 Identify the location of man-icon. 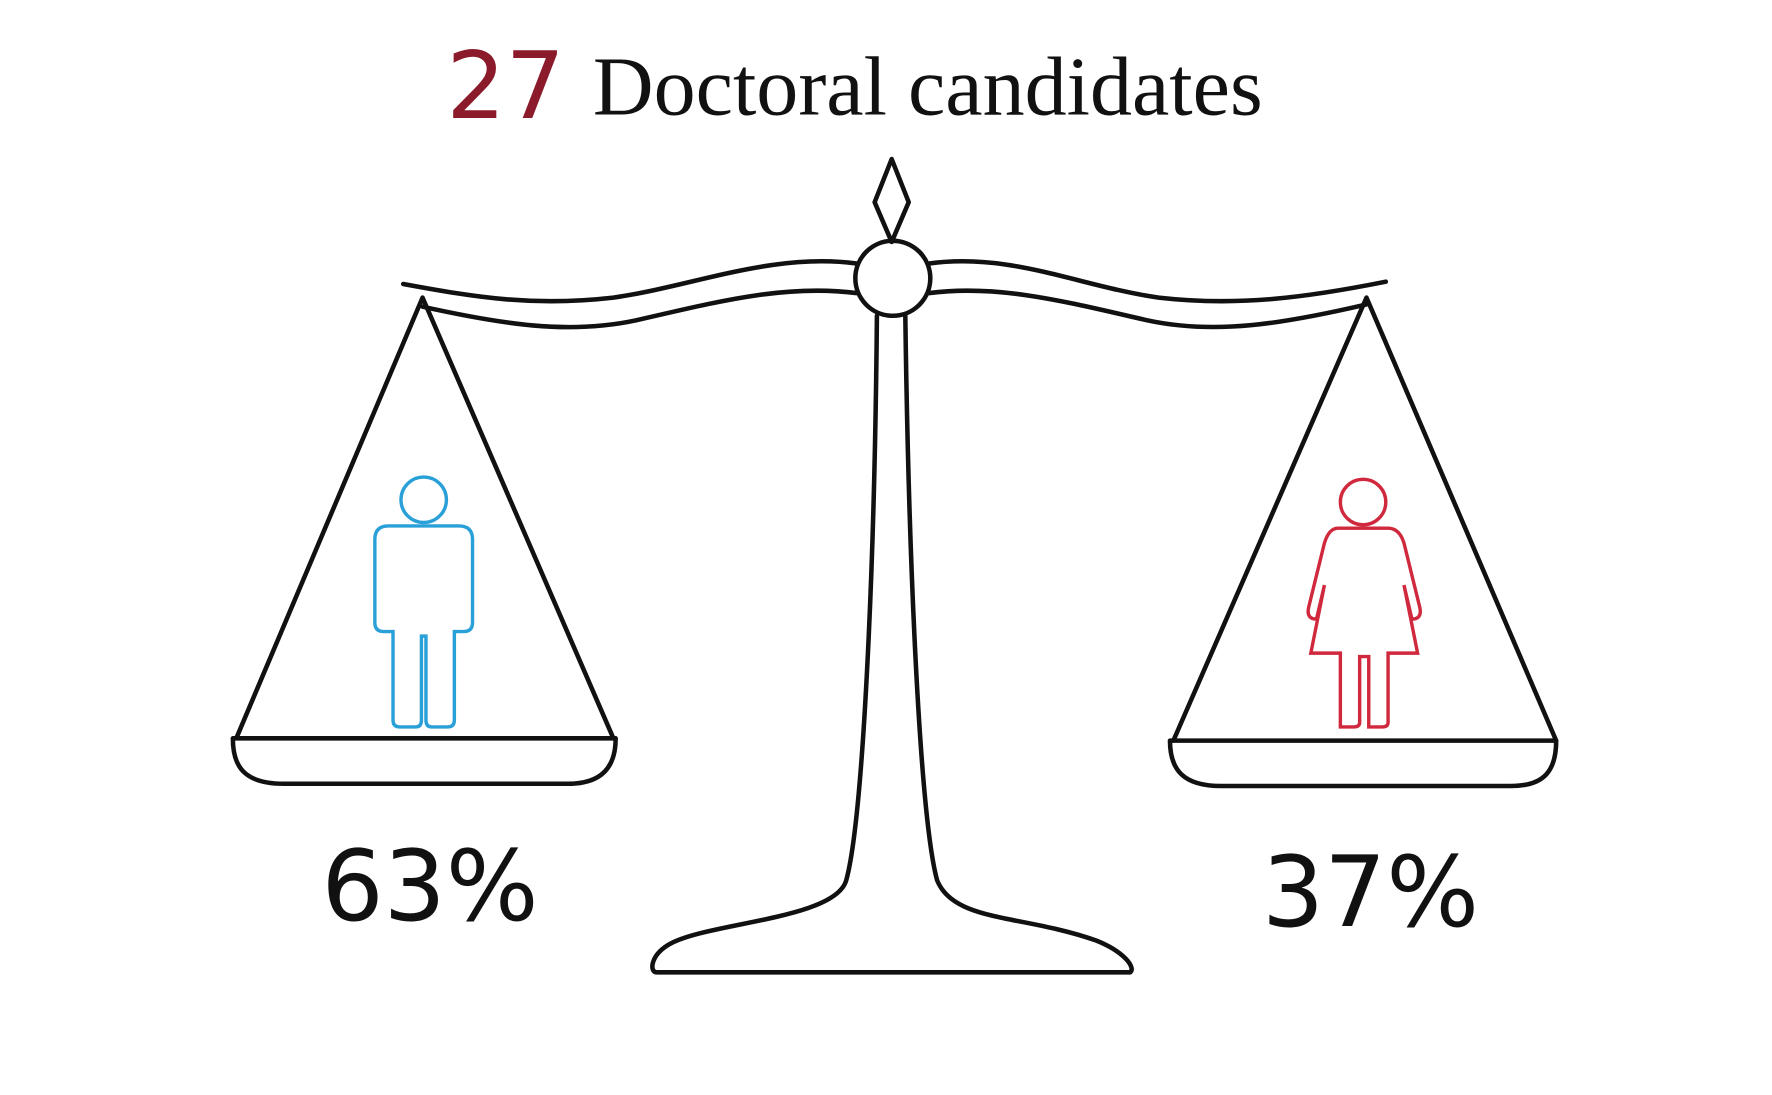
(424, 602).